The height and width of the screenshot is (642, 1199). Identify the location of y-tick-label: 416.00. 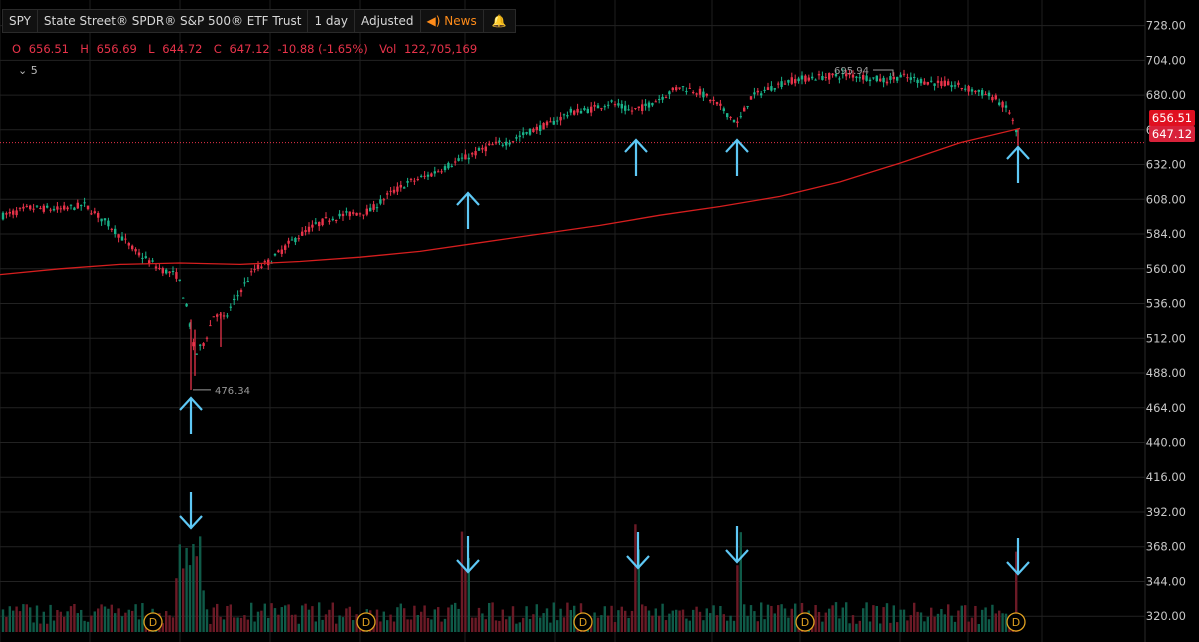
(1166, 477).